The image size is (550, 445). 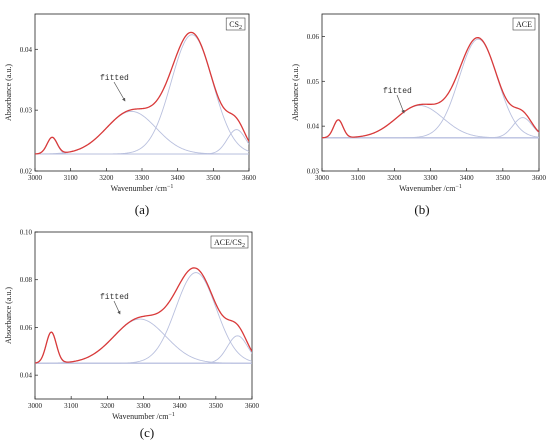 I want to click on plot-frame, so click(x=430, y=92).